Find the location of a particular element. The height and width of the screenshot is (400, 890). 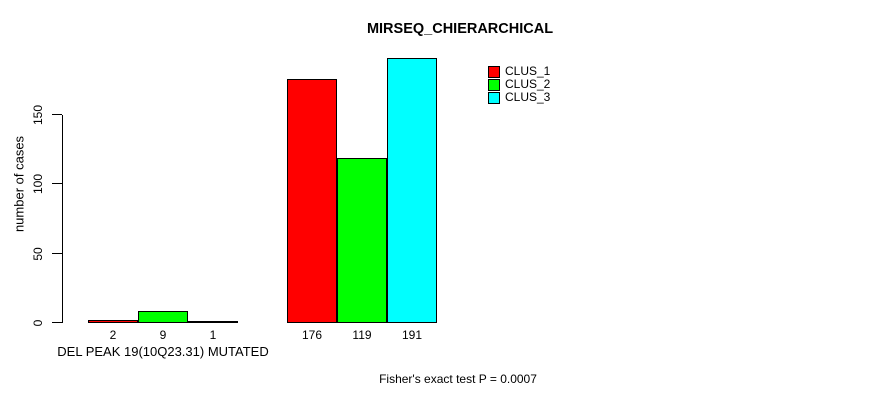

legend-row: CLUS_2 is located at coordinates (519, 84).